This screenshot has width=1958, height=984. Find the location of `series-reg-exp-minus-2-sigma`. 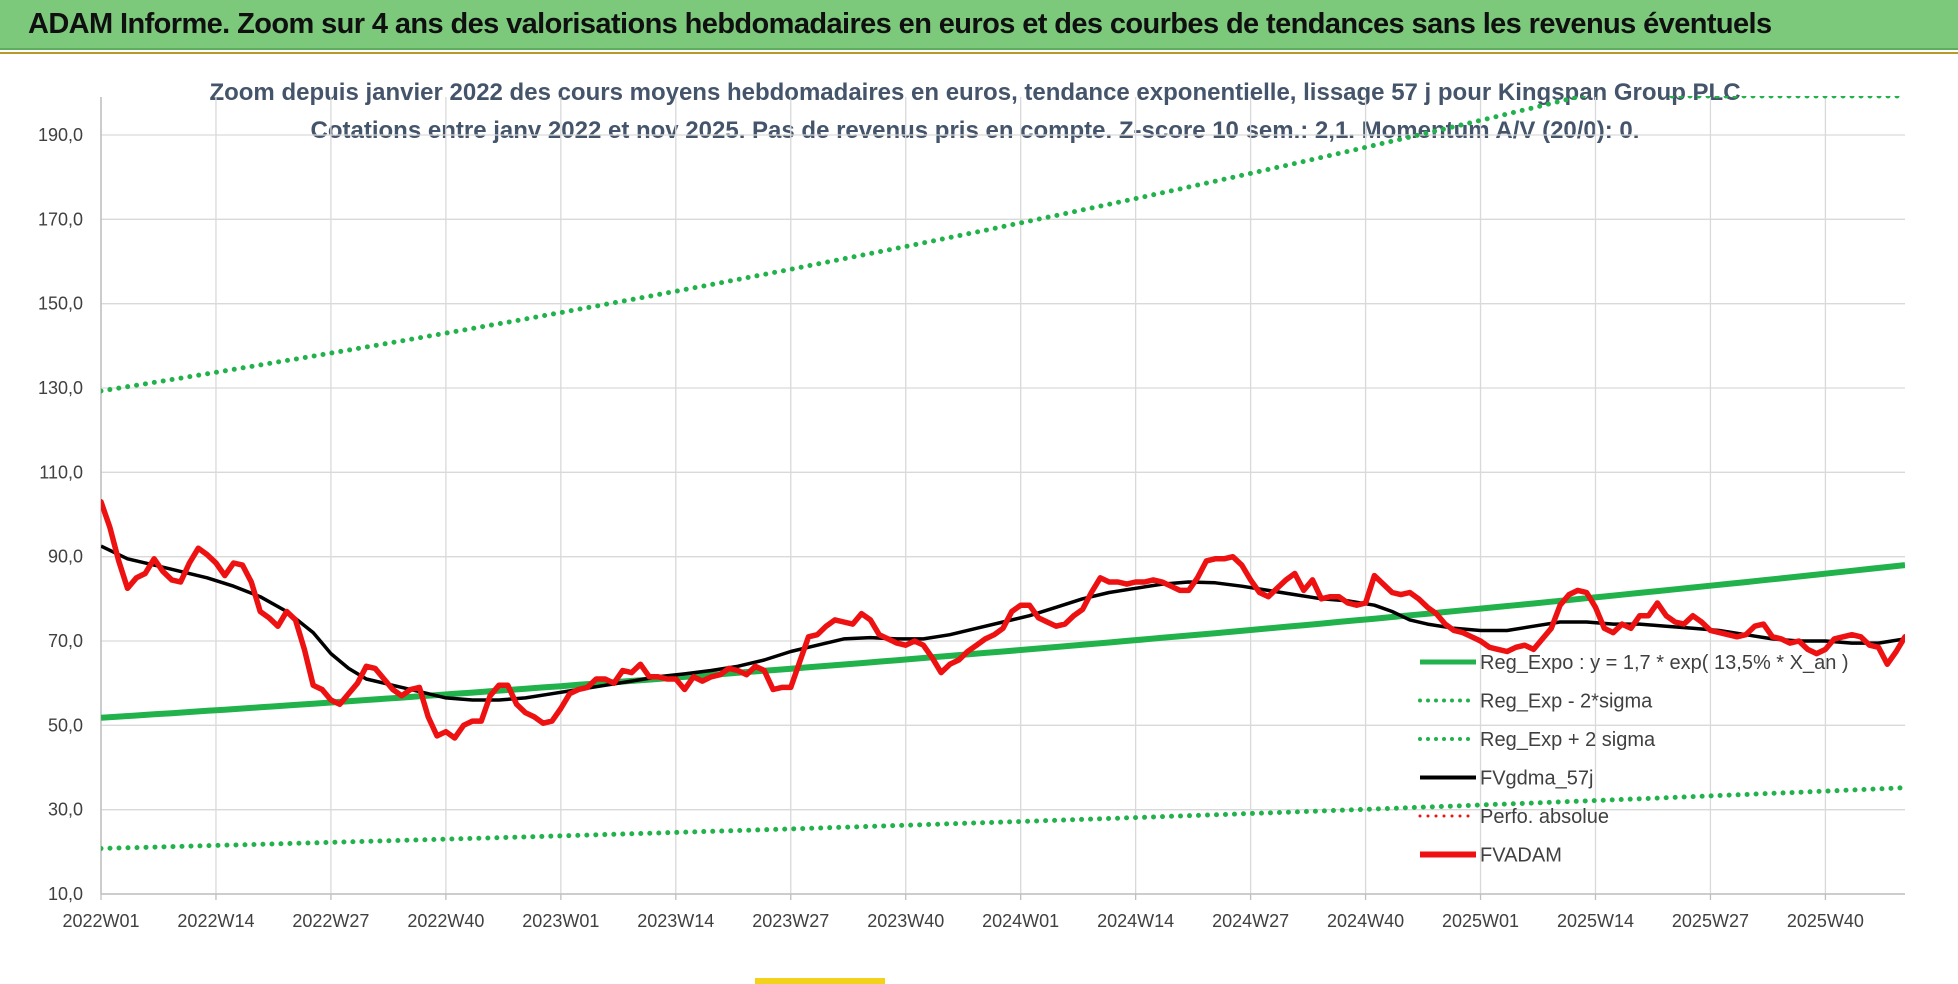

series-reg-exp-minus-2-sigma is located at coordinates (1003, 818).